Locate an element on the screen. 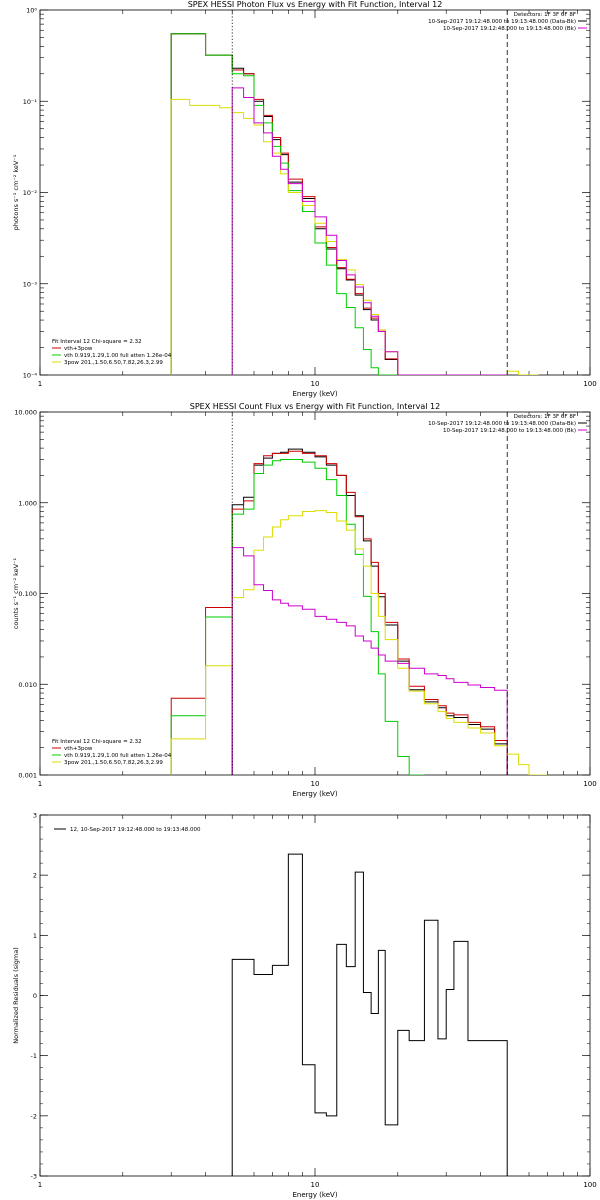 Image resolution: width=600 pixels, height=1200 pixels. y-tick-label: 1.000 is located at coordinates (27, 503).